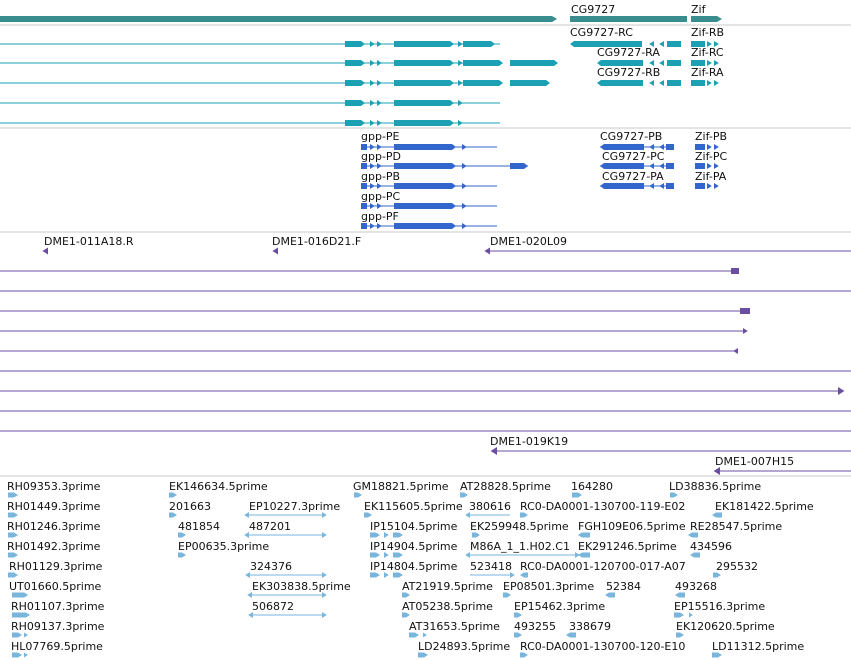  I want to click on feature-label: EK146634.5prime, so click(218, 486).